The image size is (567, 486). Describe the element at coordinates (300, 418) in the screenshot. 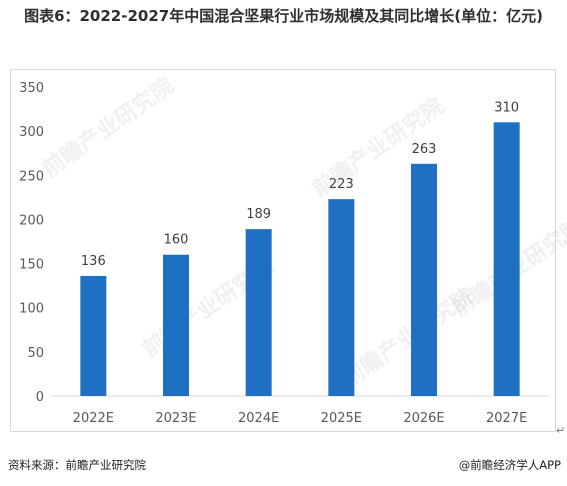

I see `x-axis-ticks: 2022E 2023E 2024E 2025E 2026E 2027E` at that location.